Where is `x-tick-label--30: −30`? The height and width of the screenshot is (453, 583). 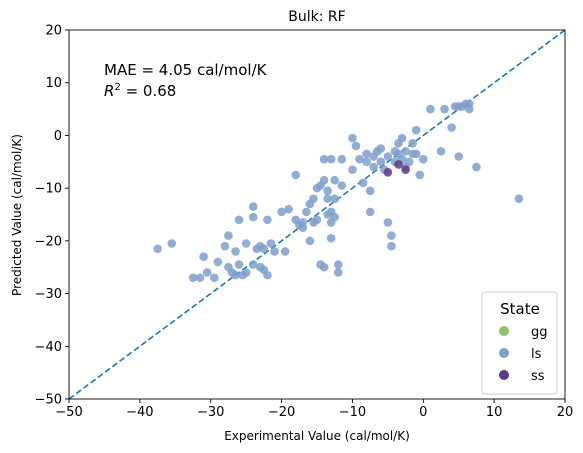 x-tick-label--30: −30 is located at coordinates (210, 412).